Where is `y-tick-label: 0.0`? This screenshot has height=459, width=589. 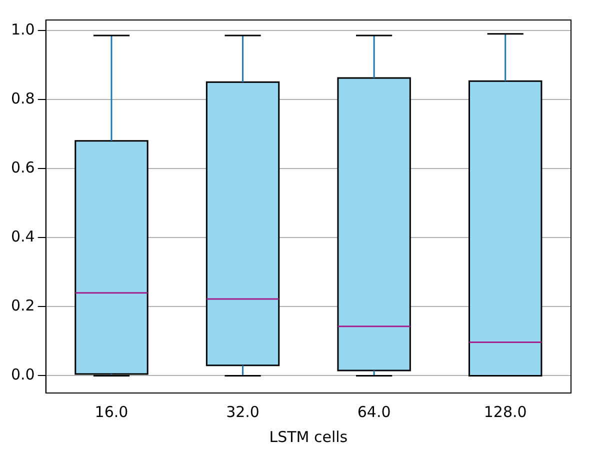 y-tick-label: 0.0 is located at coordinates (22, 375).